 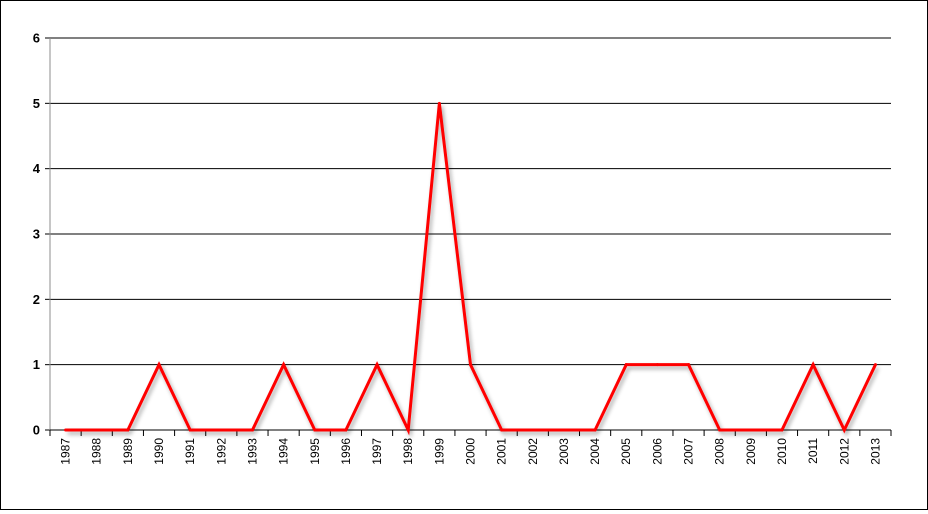 I want to click on x-tick-label: 1991, so click(x=190, y=451).